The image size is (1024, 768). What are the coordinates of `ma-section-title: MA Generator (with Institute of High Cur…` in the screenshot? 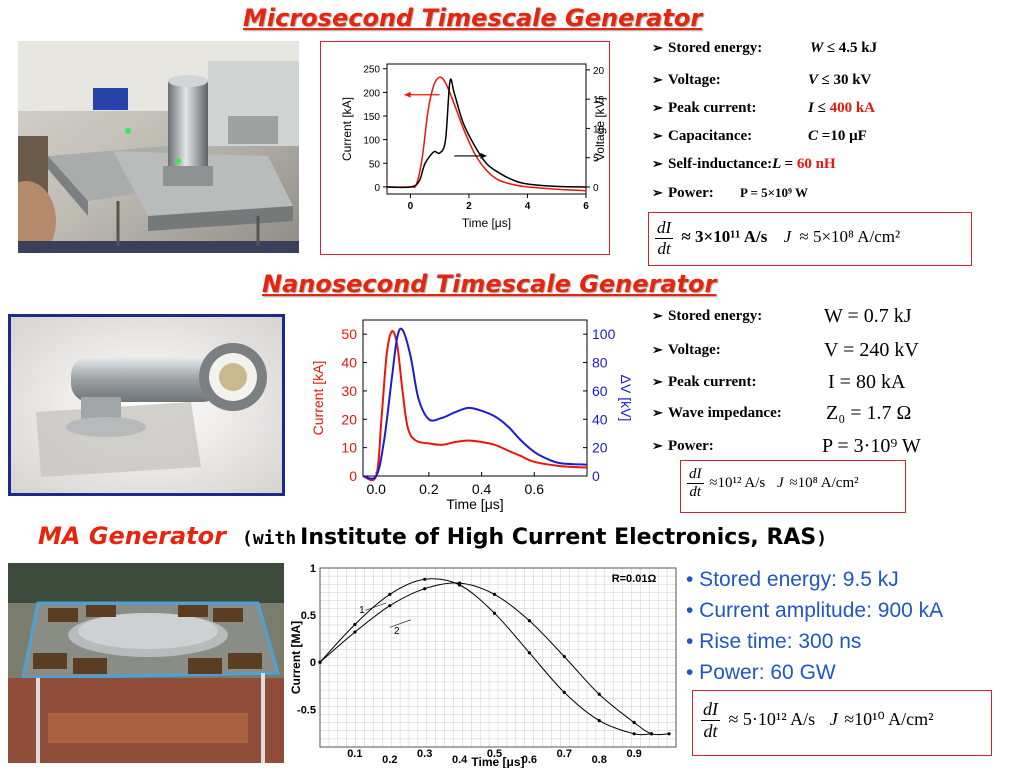 It's located at (432, 536).